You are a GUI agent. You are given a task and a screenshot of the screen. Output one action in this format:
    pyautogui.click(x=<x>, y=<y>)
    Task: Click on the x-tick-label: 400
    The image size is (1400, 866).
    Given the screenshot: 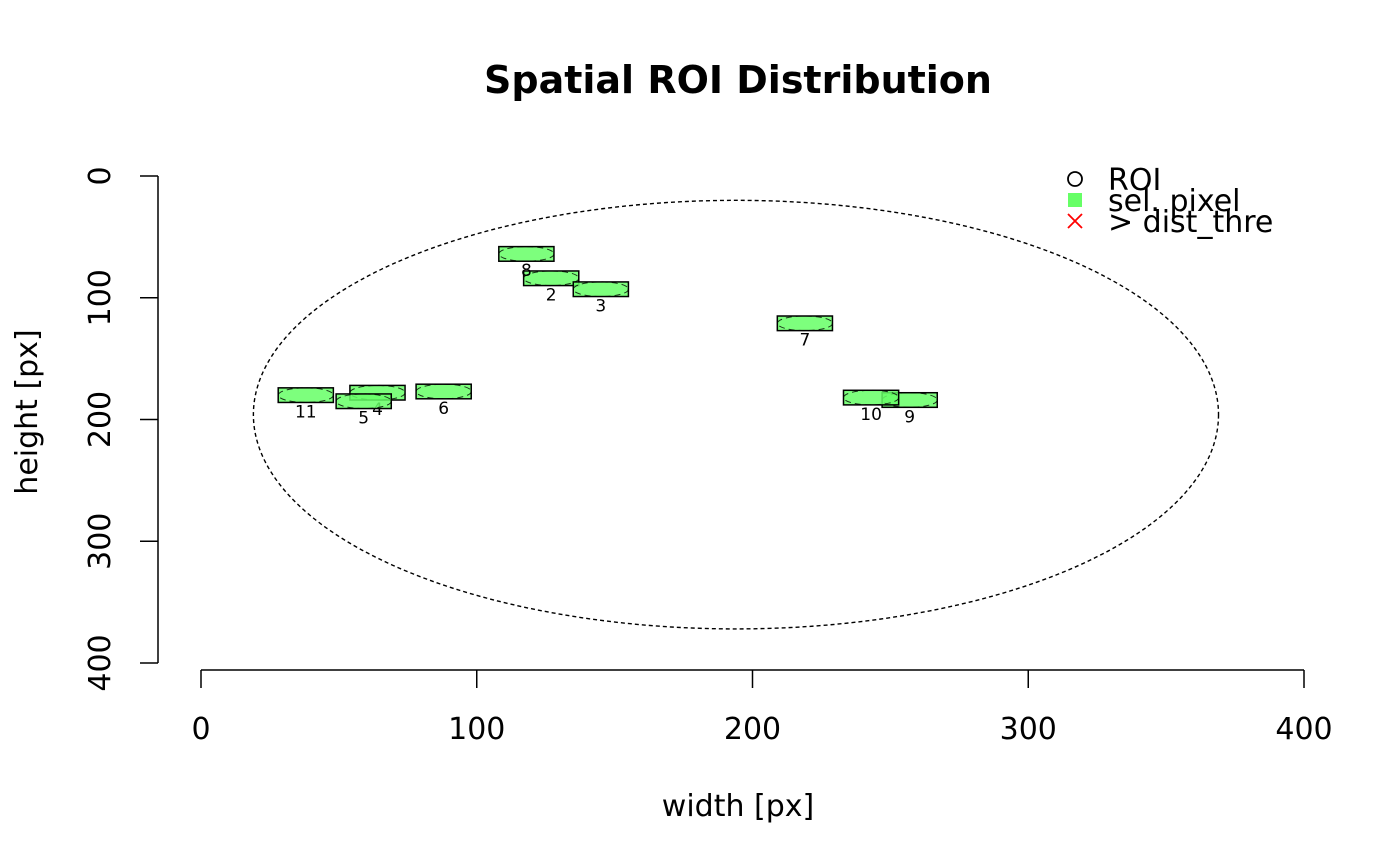 What is the action you would take?
    pyautogui.click(x=1303, y=729)
    